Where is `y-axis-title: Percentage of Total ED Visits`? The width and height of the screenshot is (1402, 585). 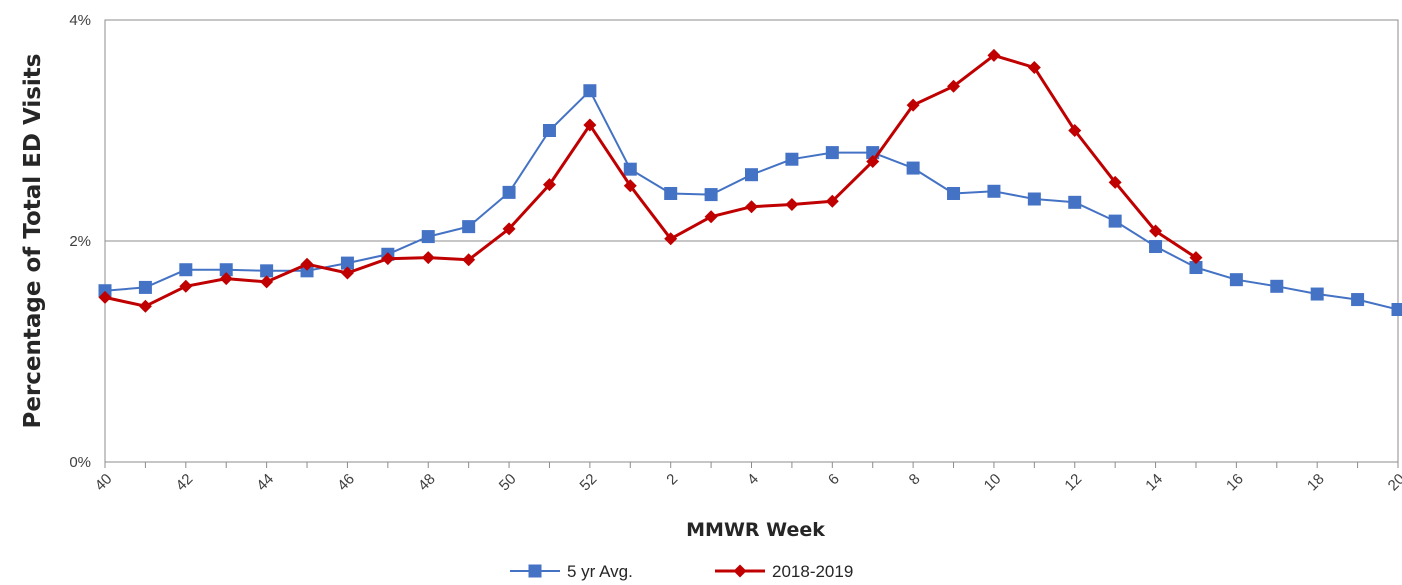
y-axis-title: Percentage of Total ED Visits is located at coordinates (33, 241).